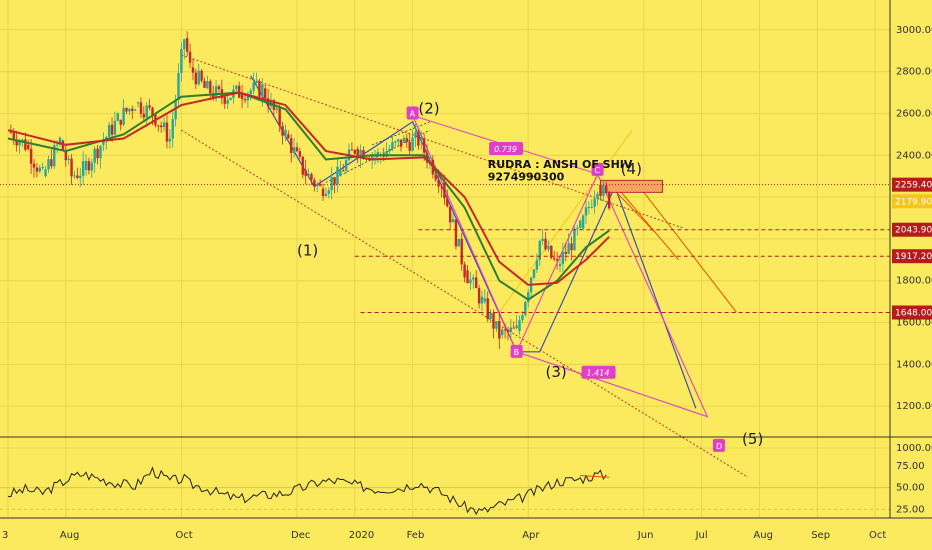 Image resolution: width=932 pixels, height=550 pixels. What do you see at coordinates (413, 113) in the screenshot?
I see `harmonic-point-label: A` at bounding box center [413, 113].